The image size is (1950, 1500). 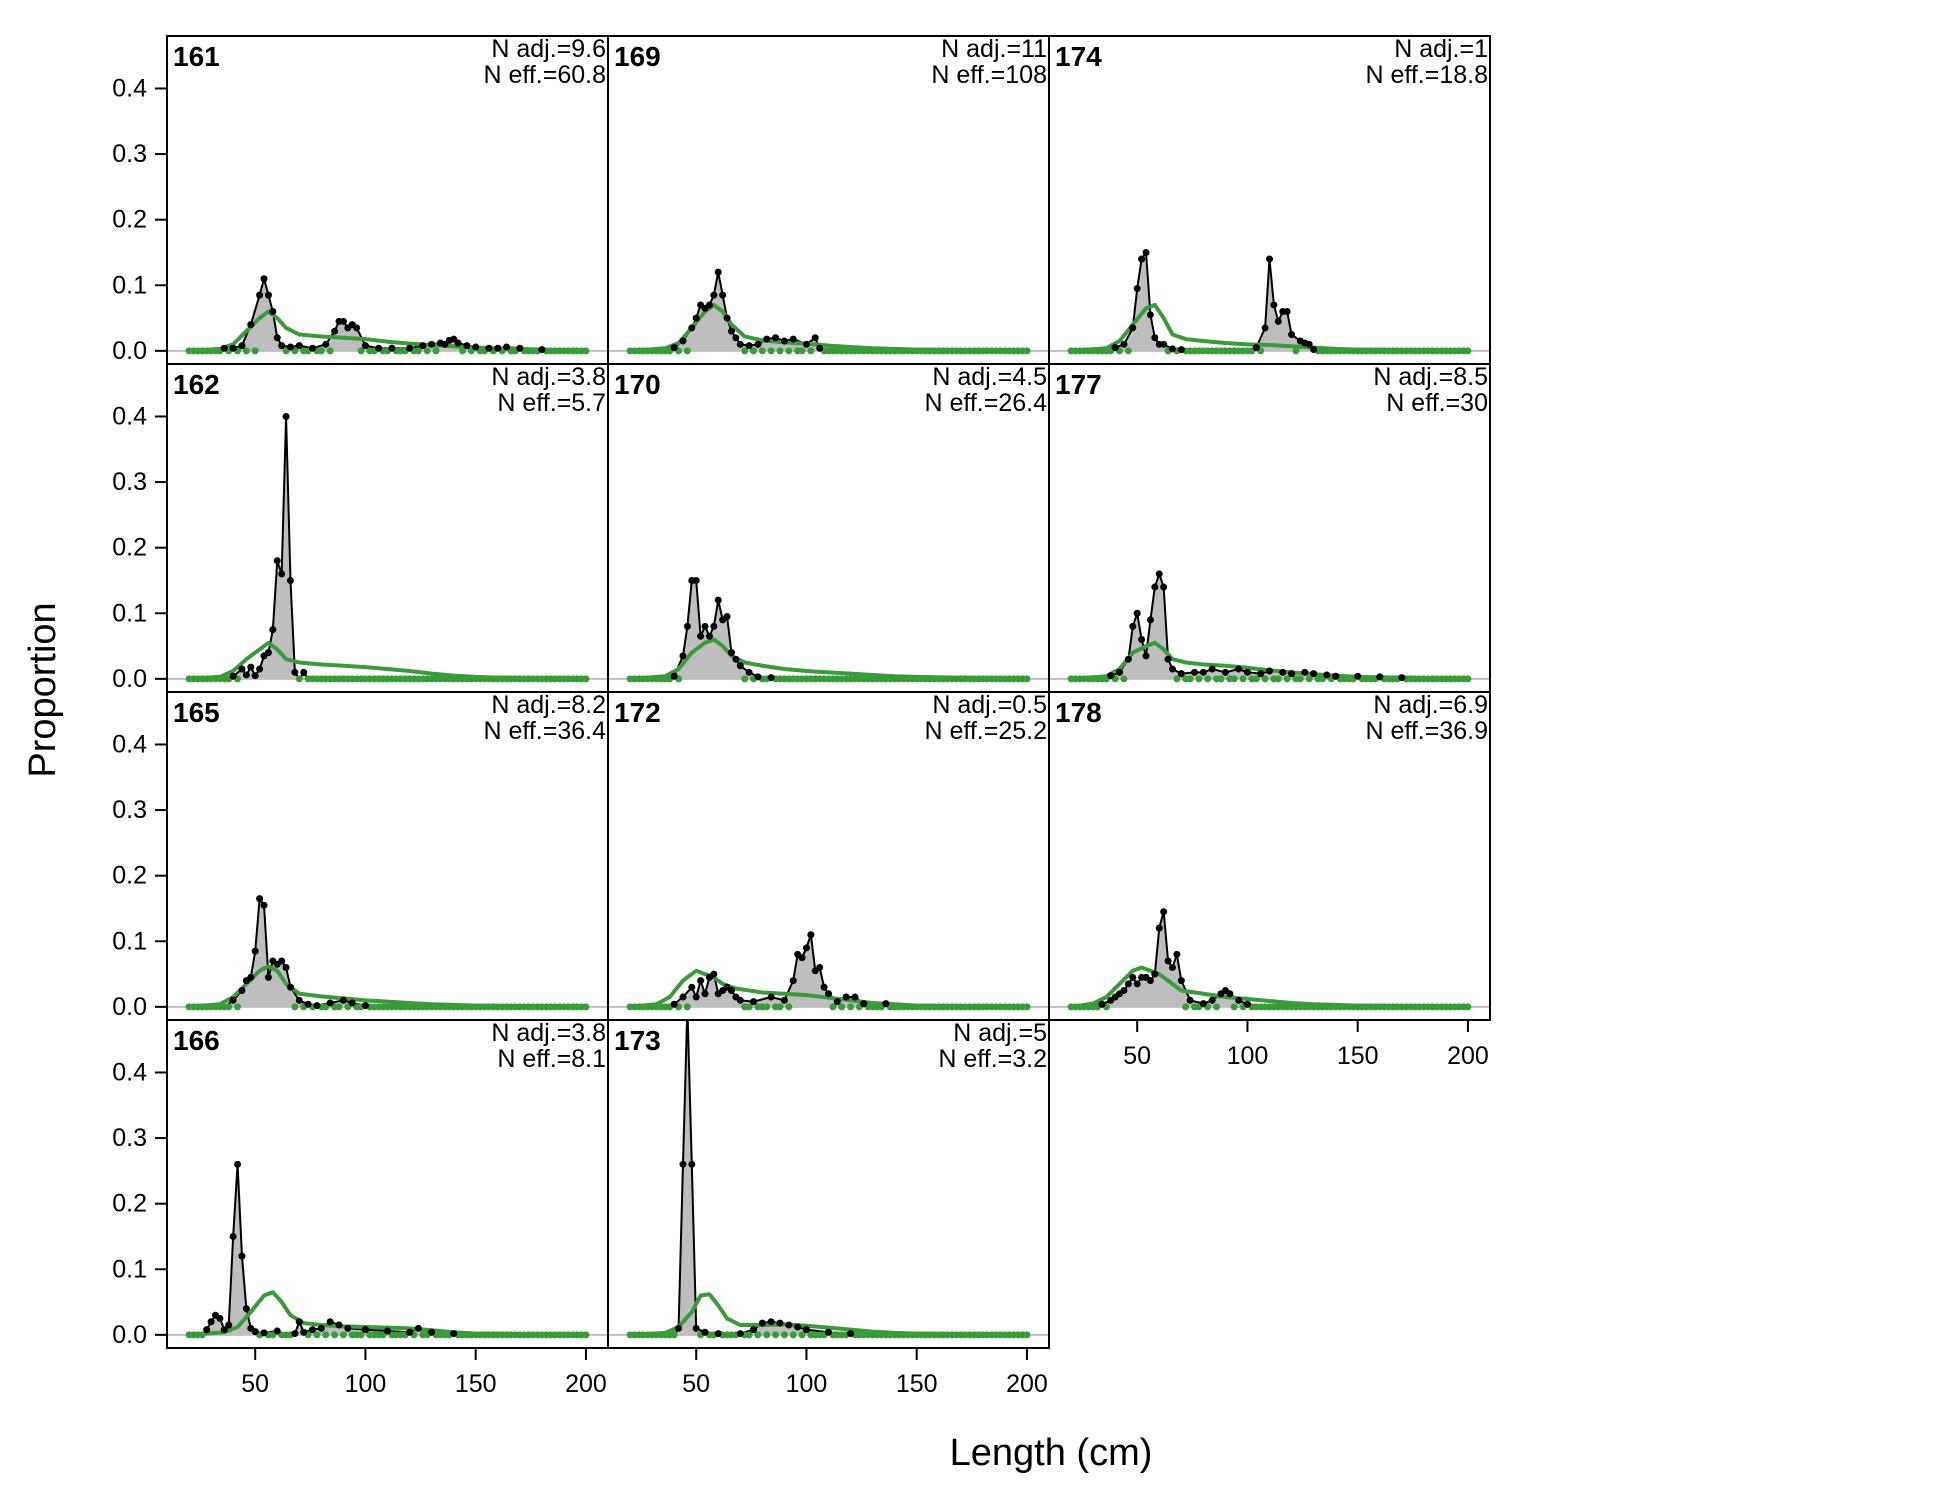 I want to click on observed-area, so click(x=1269, y=301).